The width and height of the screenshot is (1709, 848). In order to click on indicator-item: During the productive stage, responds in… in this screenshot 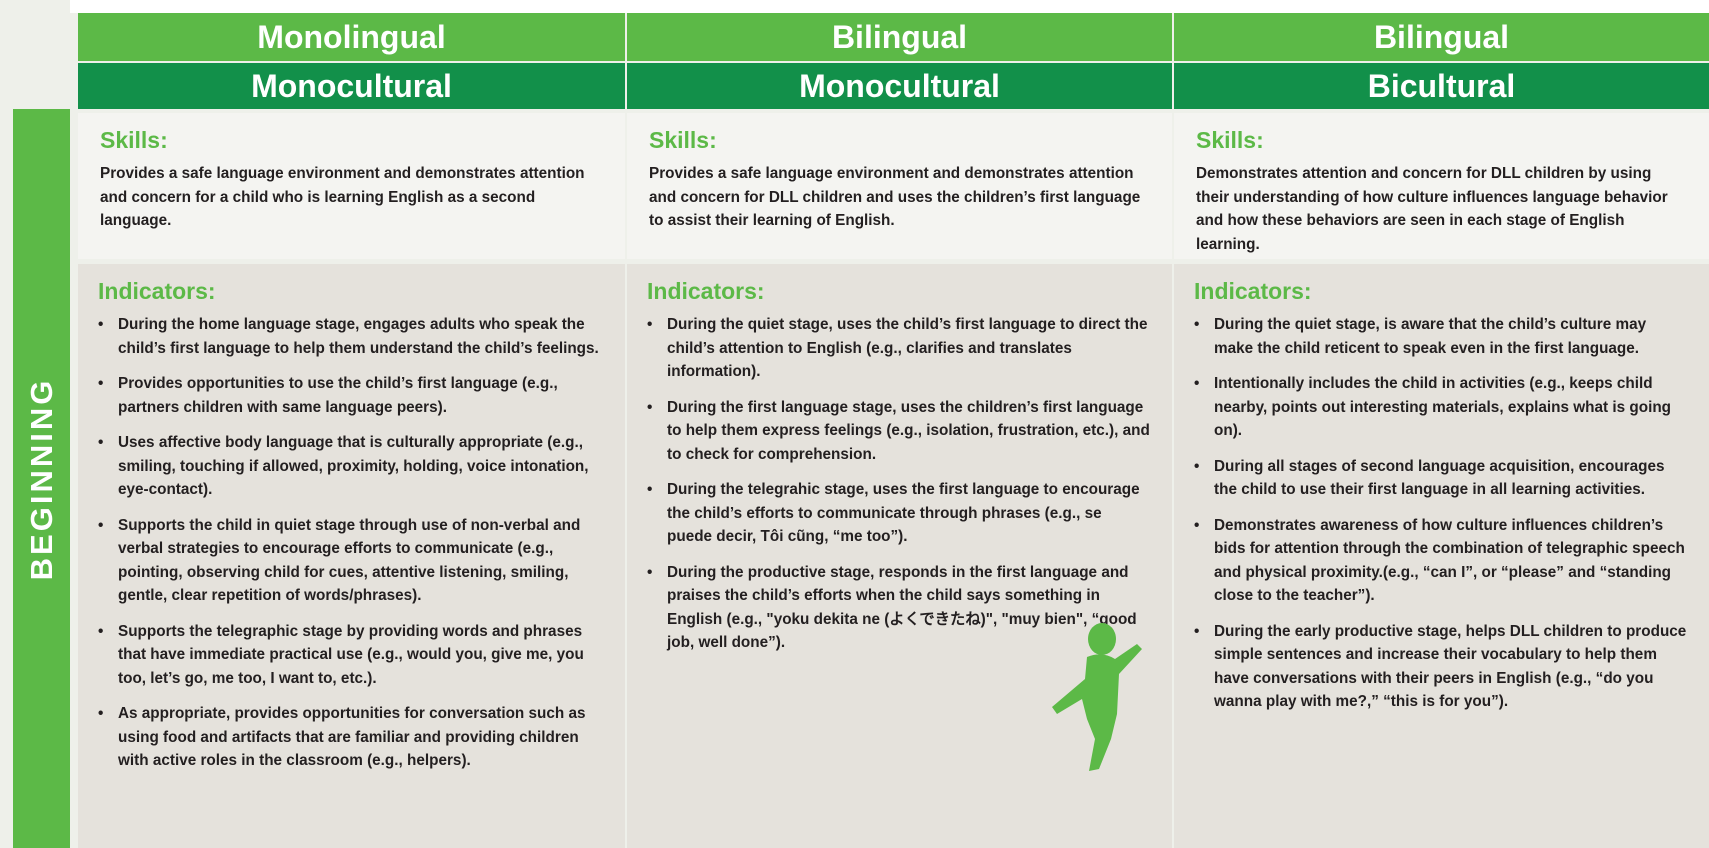, I will do `click(898, 608)`.